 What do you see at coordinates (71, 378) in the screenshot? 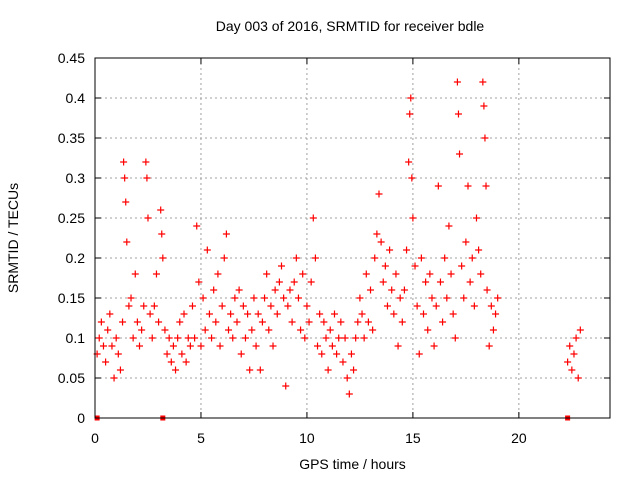
I see `y-tick-label: 0.05` at bounding box center [71, 378].